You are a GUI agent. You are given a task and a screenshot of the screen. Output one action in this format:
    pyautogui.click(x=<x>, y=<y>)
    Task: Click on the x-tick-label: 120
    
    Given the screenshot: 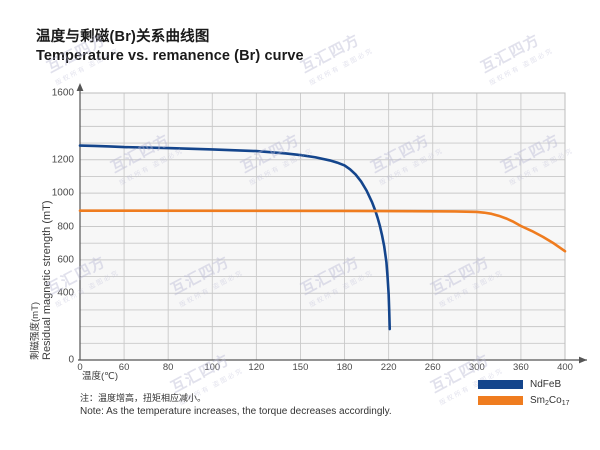 What is the action you would take?
    pyautogui.click(x=256, y=367)
    